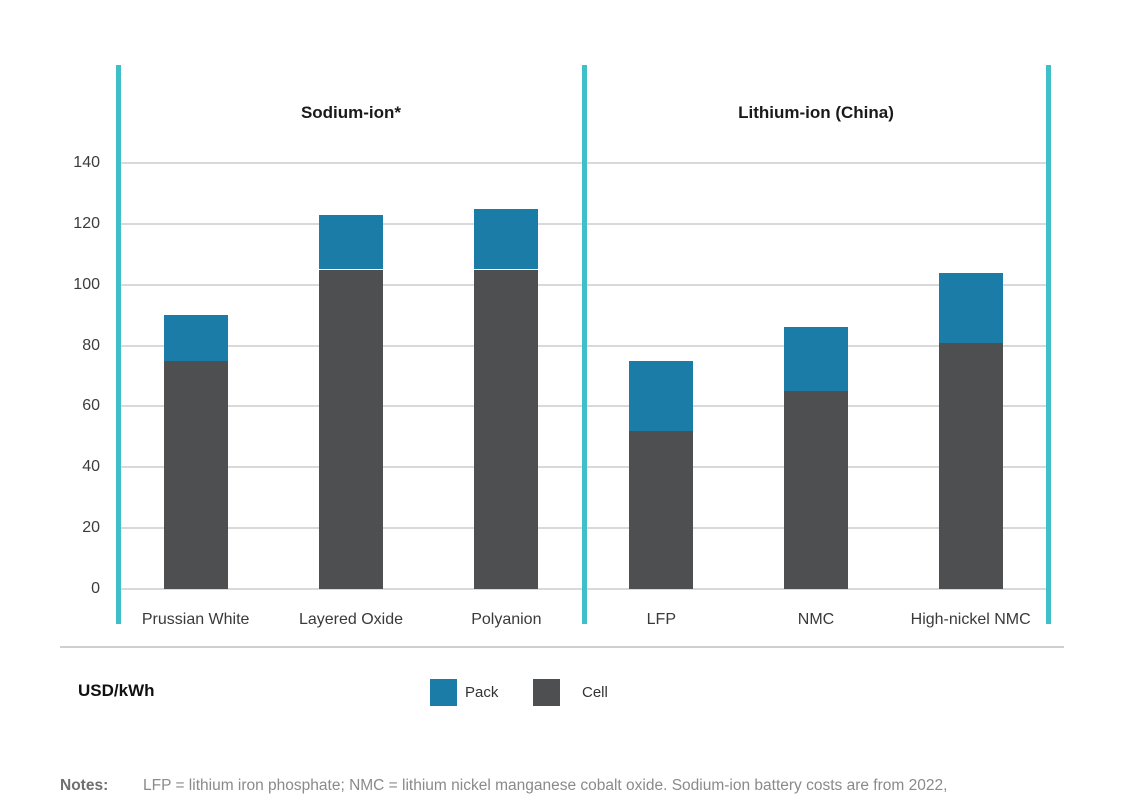  Describe the element at coordinates (546, 692) in the screenshot. I see `legend-swatch-cell` at that location.